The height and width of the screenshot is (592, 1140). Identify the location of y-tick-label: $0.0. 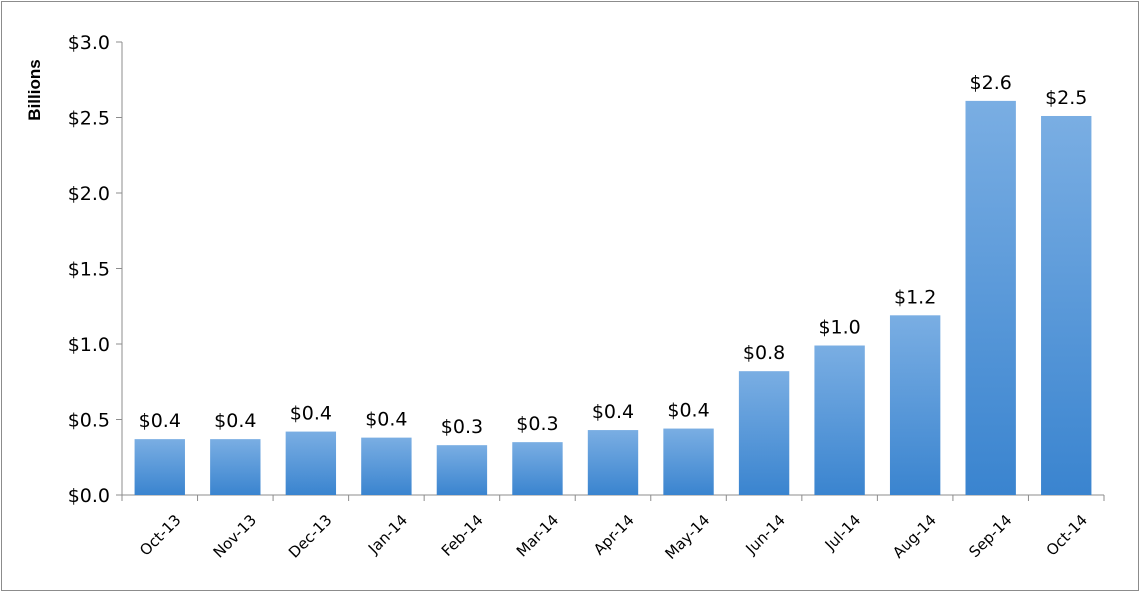
(89, 496).